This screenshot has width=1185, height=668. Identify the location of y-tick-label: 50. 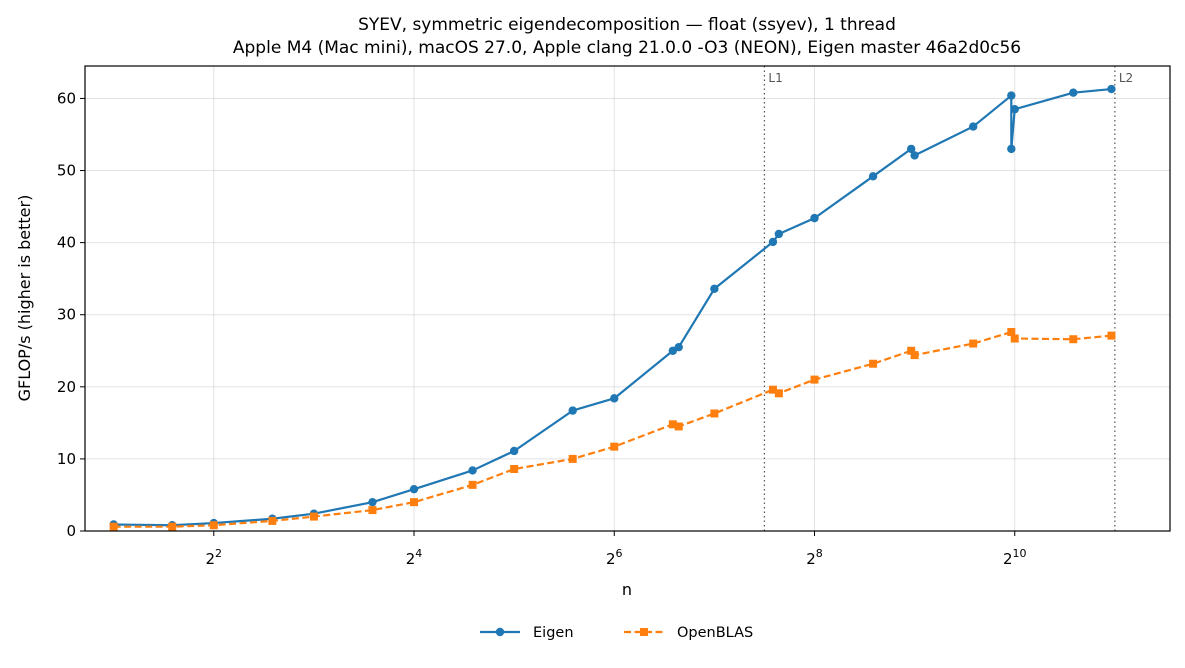
(66, 171).